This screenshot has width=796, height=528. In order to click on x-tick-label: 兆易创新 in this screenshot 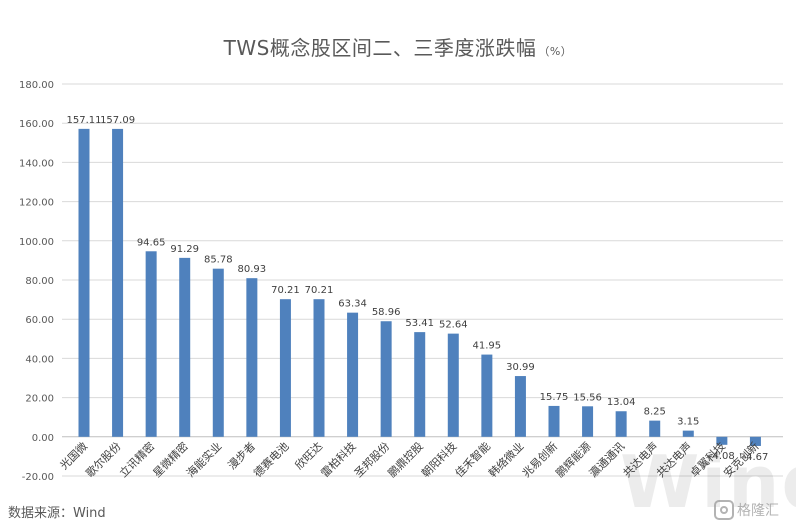, I will do `click(539, 459)`.